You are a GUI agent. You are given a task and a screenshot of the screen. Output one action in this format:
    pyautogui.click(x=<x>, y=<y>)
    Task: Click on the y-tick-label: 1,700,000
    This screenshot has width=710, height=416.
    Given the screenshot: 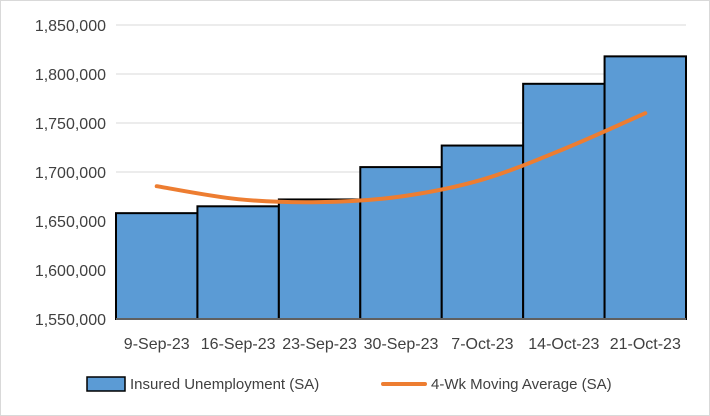 What is the action you would take?
    pyautogui.click(x=70, y=173)
    